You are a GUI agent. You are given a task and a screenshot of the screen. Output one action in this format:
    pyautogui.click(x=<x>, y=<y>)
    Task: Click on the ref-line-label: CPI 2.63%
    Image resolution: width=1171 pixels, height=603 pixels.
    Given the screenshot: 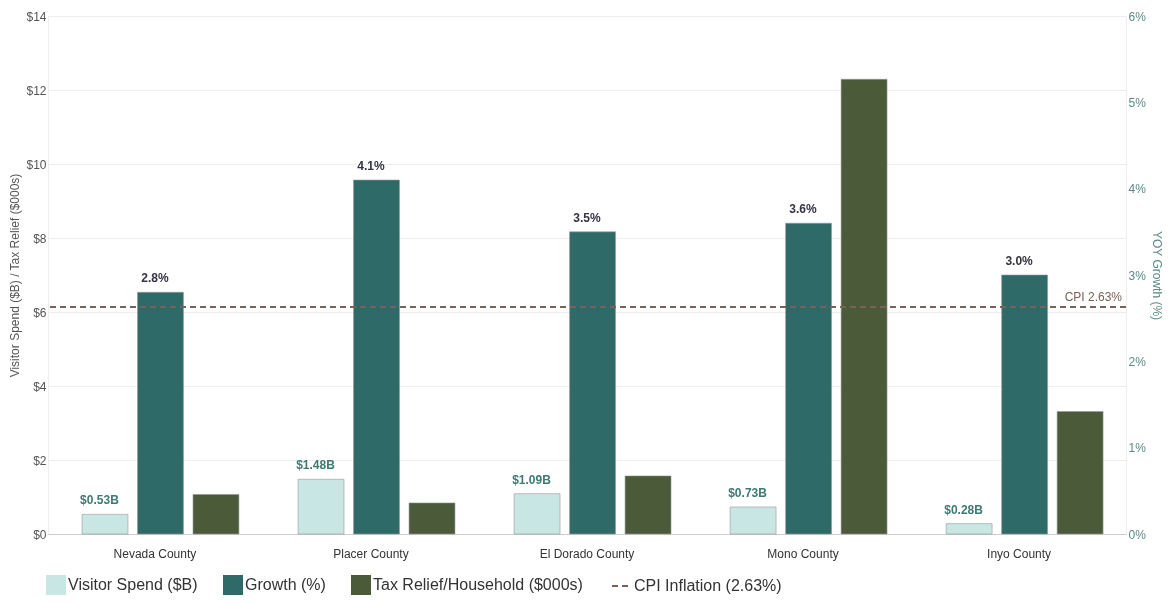 What is the action you would take?
    pyautogui.click(x=1093, y=296)
    